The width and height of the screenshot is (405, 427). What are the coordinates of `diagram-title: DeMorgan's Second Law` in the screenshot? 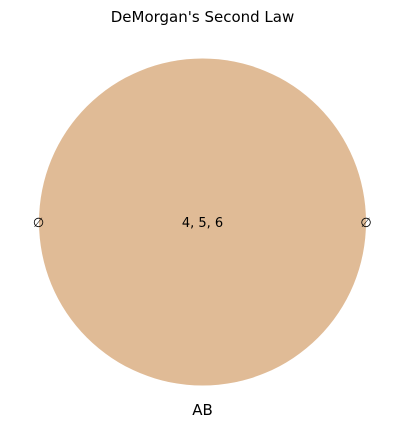 It's located at (203, 17).